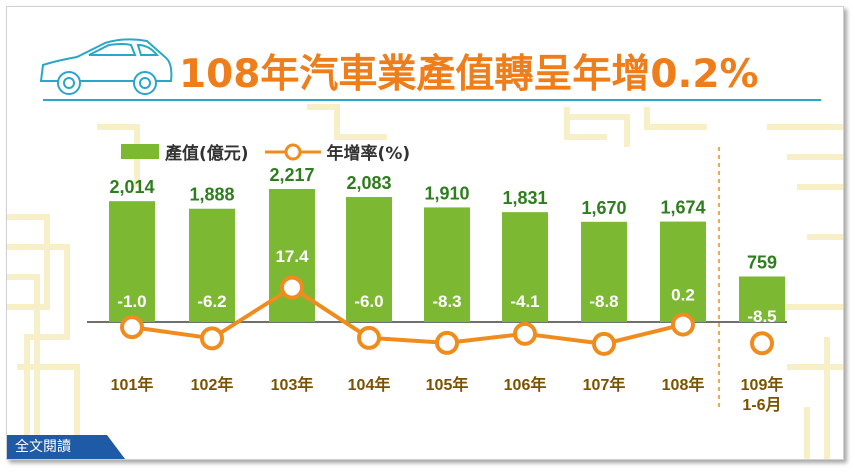  I want to click on x-tick-label-4: 105年, so click(447, 384).